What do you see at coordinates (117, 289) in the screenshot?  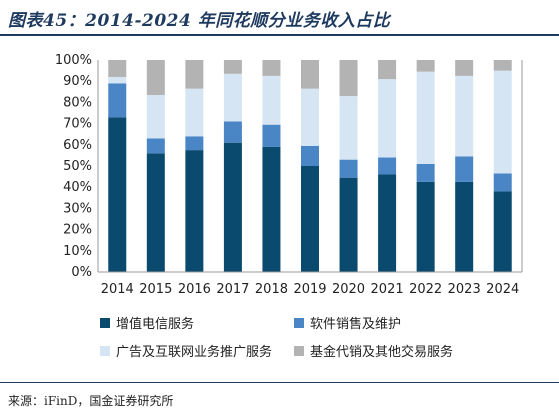 I see `x-tick-label: 2014` at bounding box center [117, 289].